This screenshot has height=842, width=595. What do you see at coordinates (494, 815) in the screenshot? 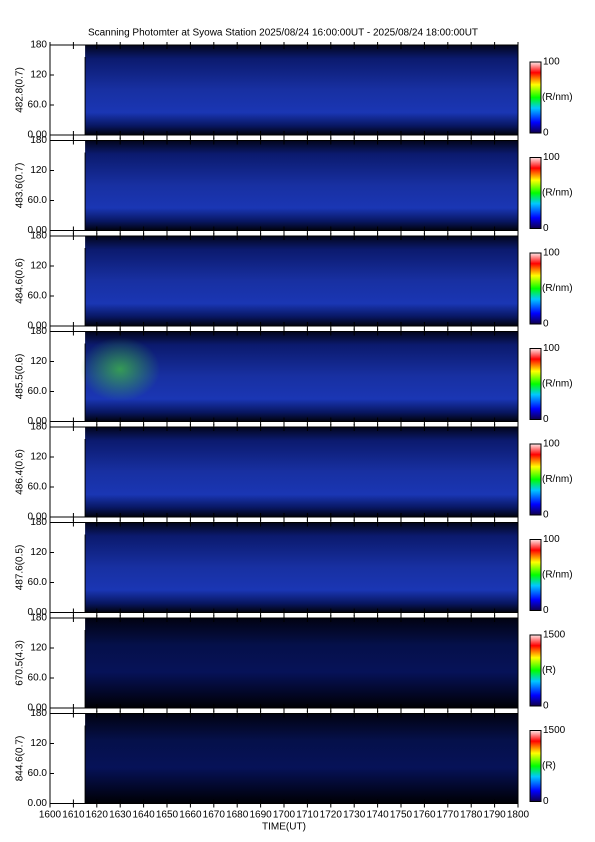
I see `x-tick-label: 1790` at bounding box center [494, 815].